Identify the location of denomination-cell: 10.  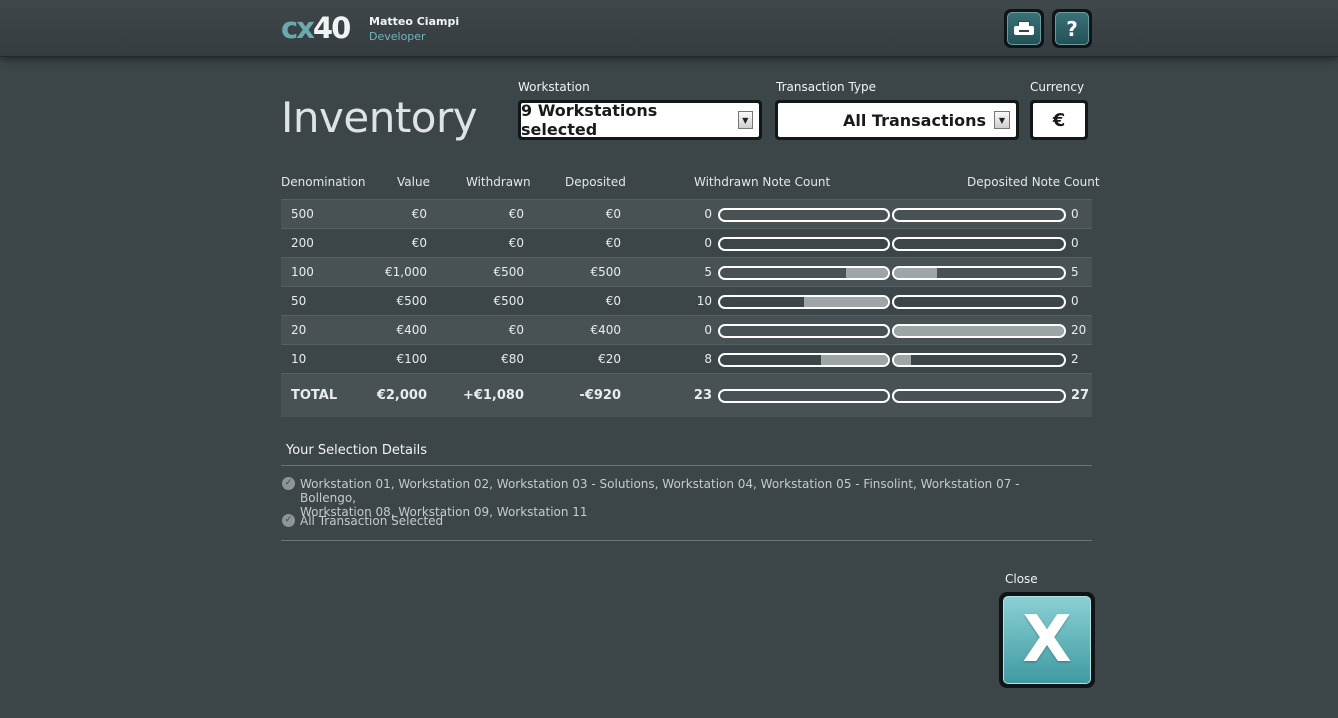
(299, 359).